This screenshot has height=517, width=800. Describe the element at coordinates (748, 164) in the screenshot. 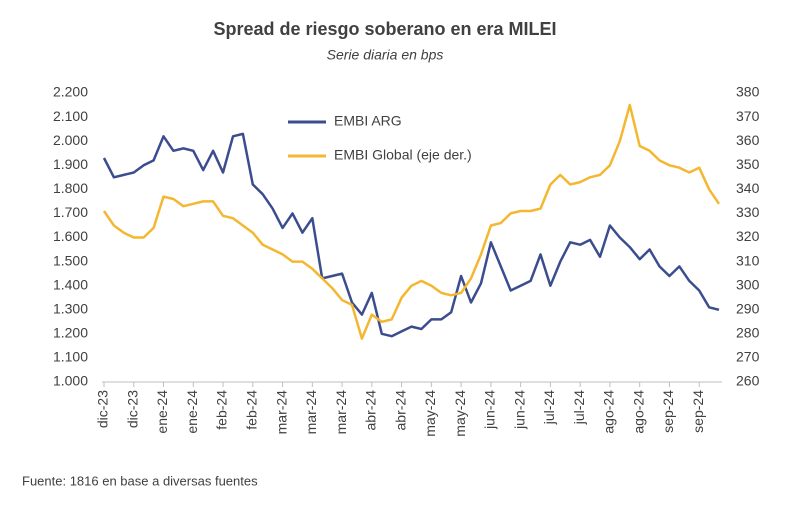

I see `y2-tick-label: 350` at that location.